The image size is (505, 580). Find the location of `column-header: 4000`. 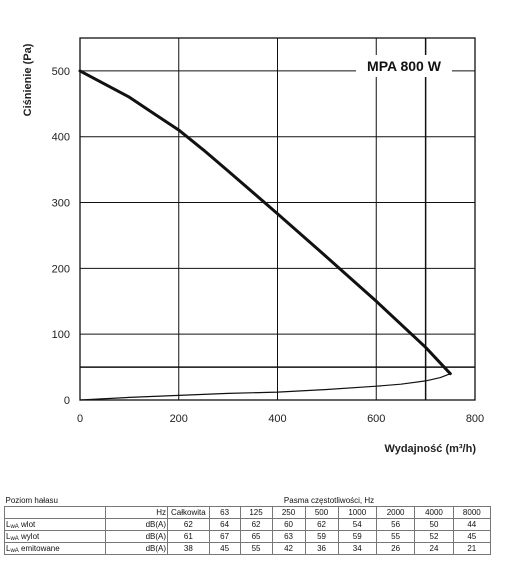

column-header: 4000 is located at coordinates (434, 512).